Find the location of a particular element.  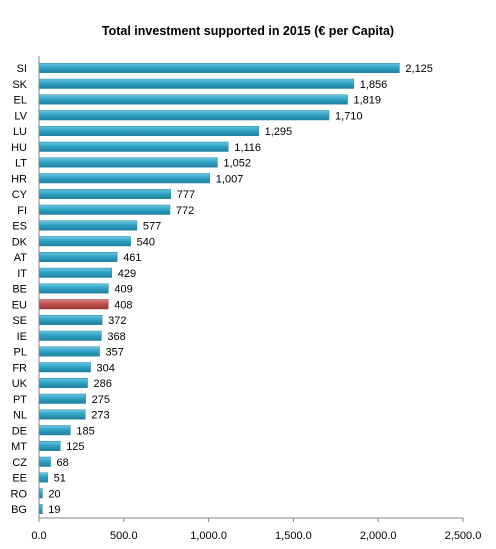

bar-es is located at coordinates (88, 225).